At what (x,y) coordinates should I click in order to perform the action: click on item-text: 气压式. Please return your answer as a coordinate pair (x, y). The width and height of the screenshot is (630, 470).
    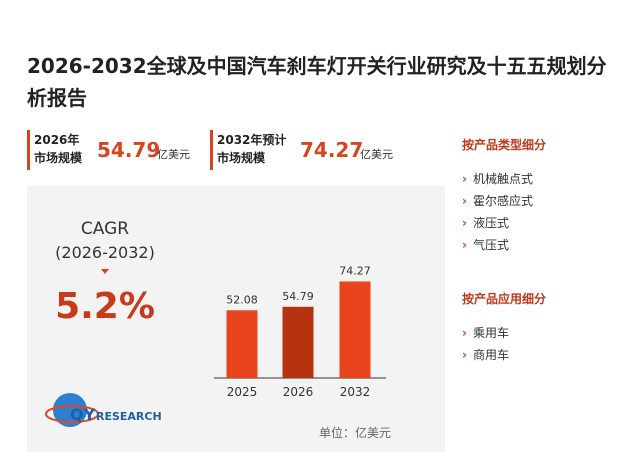
    Looking at the image, I should click on (490, 245).